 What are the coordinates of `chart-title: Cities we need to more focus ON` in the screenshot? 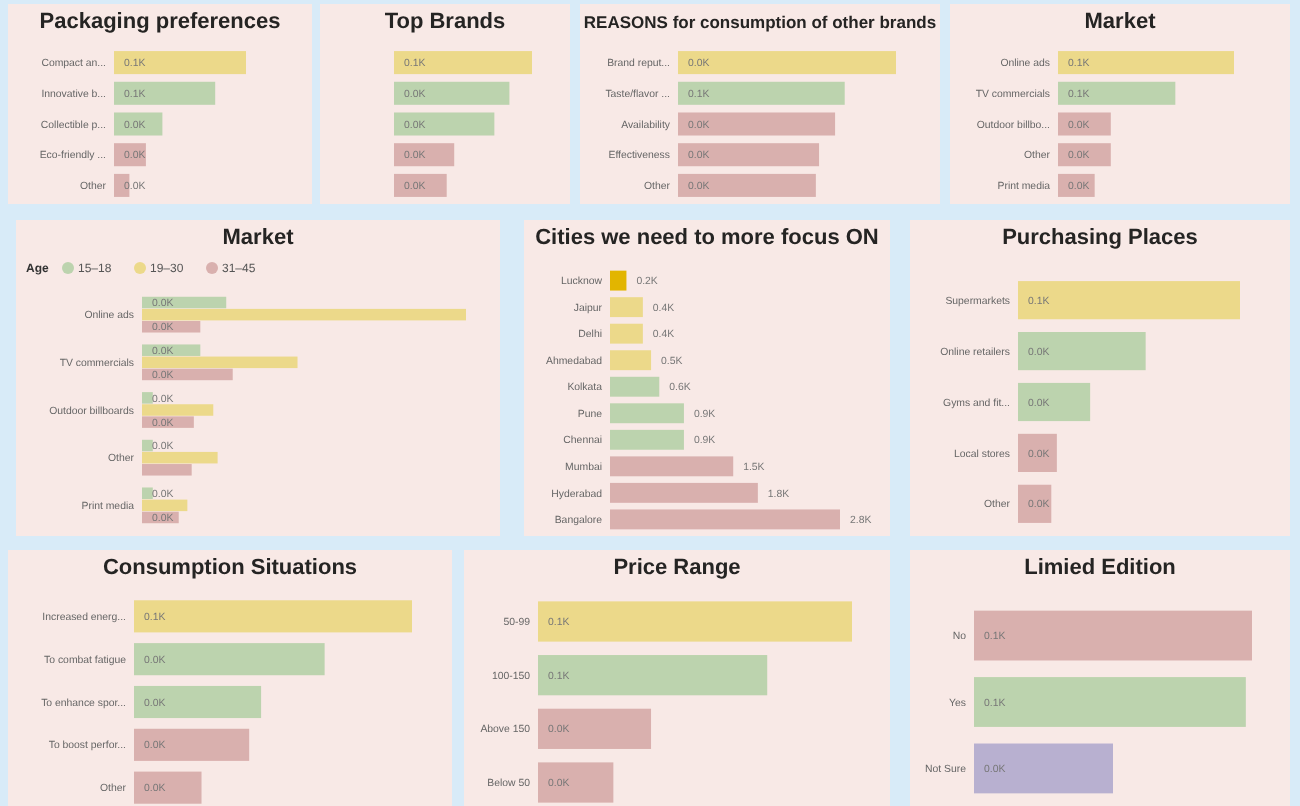 It's located at (707, 238).